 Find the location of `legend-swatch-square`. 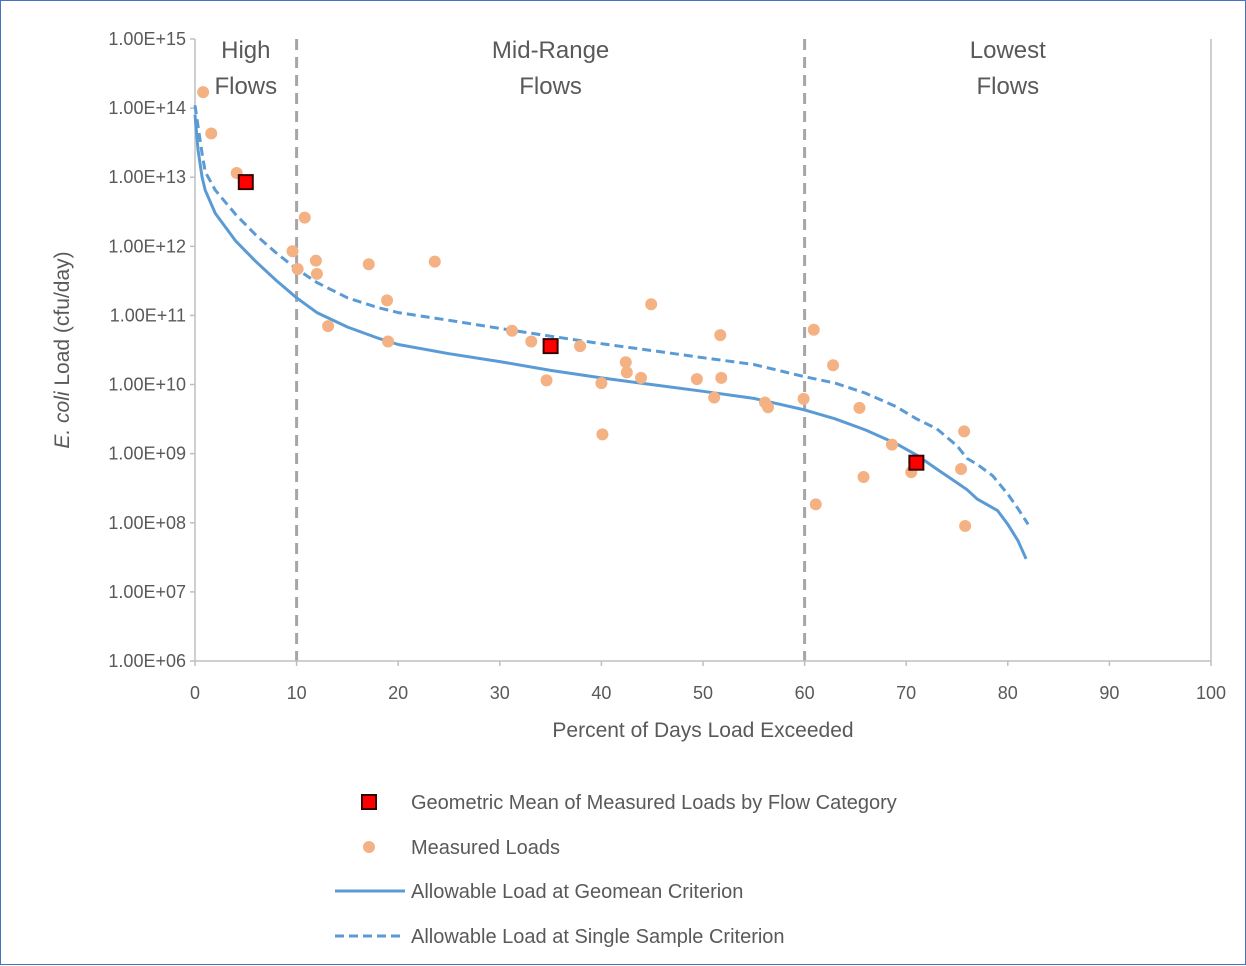

legend-swatch-square is located at coordinates (369, 802).